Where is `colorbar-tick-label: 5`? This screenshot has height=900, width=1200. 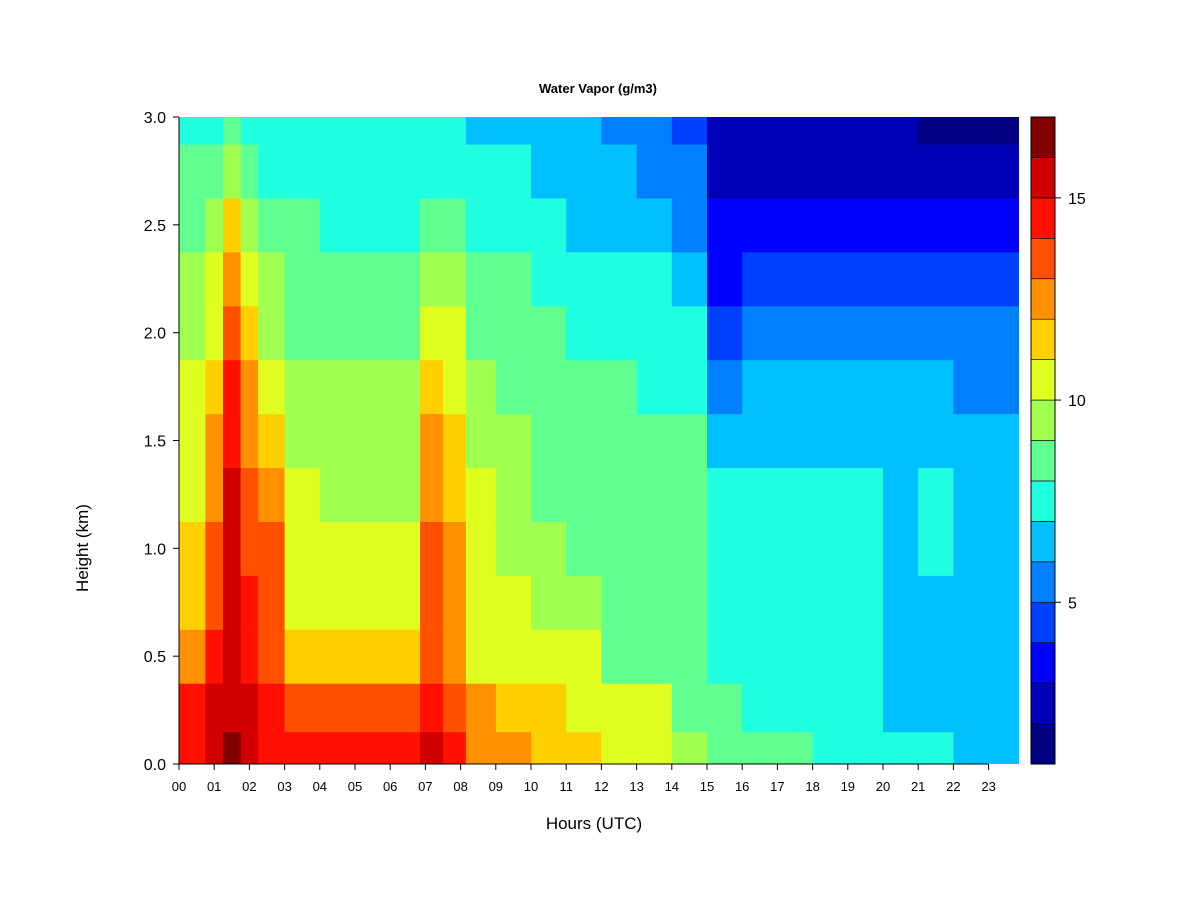 colorbar-tick-label: 5 is located at coordinates (1072, 603).